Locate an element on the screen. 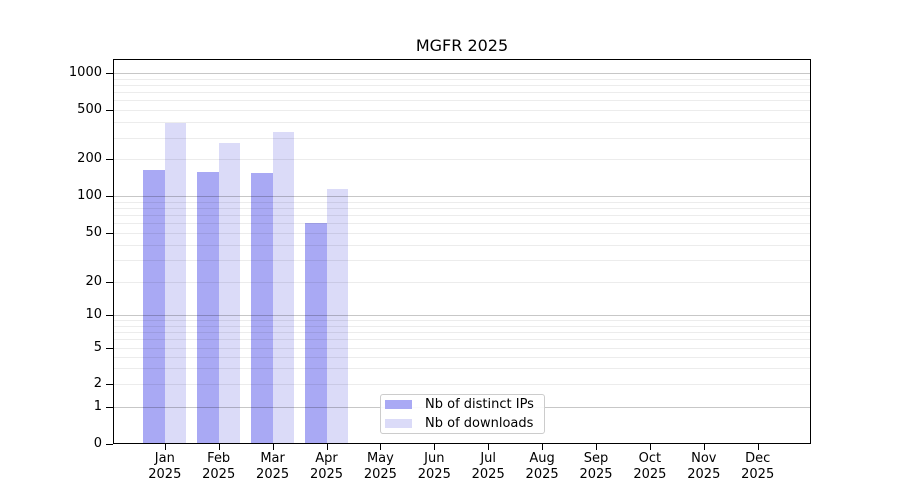  x-tick-label-line: Jun is located at coordinates (434, 458).